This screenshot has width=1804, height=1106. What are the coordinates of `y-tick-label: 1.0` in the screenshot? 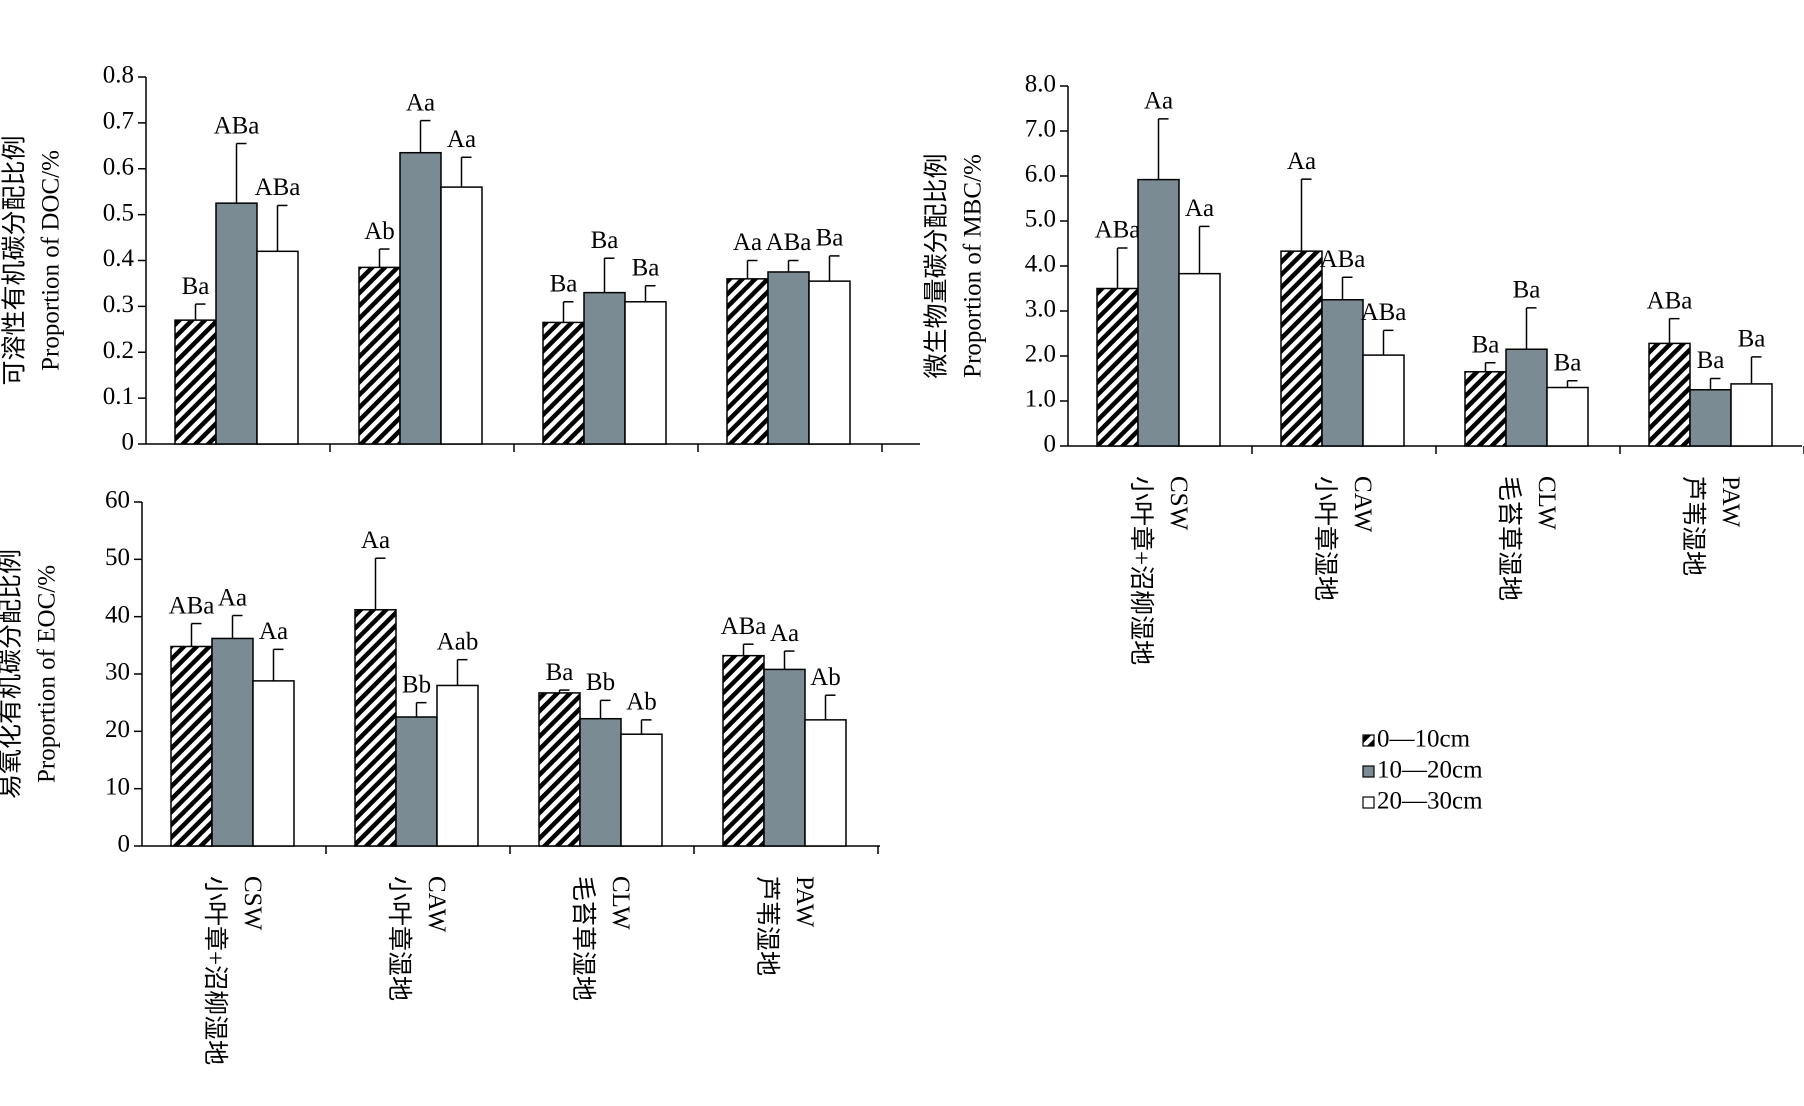 It's located at (1040, 399).